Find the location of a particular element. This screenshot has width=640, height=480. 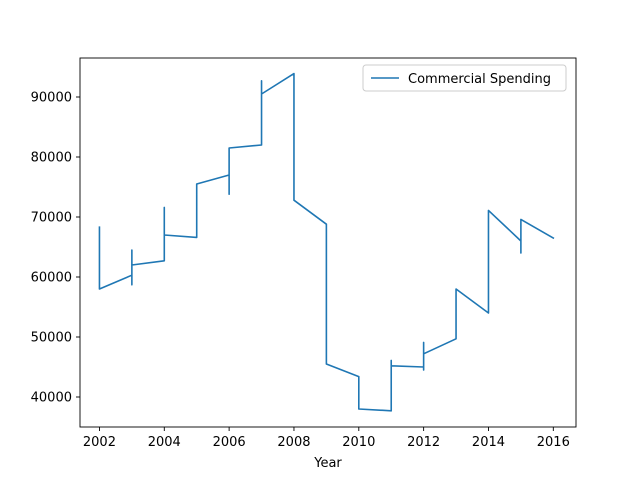

legend-box is located at coordinates (464, 78).